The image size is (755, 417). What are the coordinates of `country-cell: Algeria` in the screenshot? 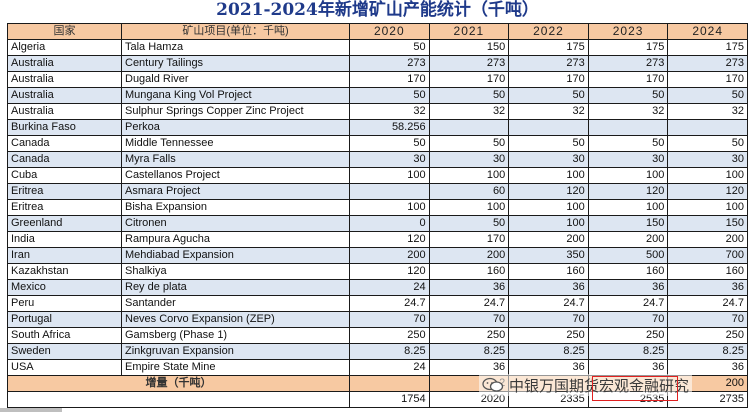 It's located at (64, 47).